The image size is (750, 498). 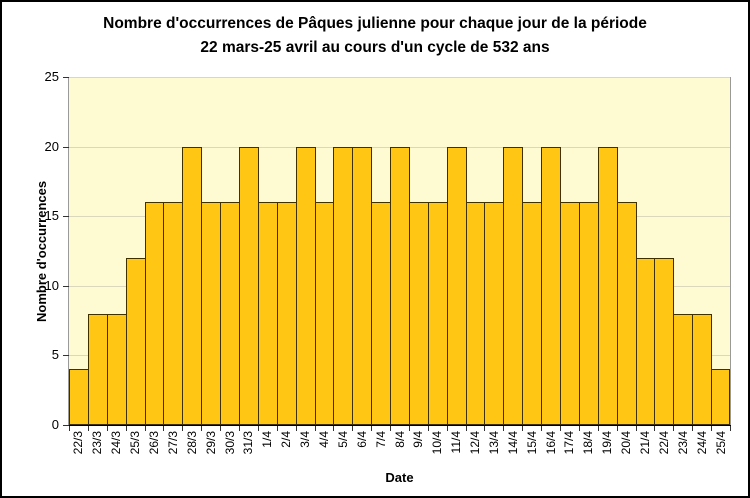 I want to click on gridline, so click(x=399, y=77).